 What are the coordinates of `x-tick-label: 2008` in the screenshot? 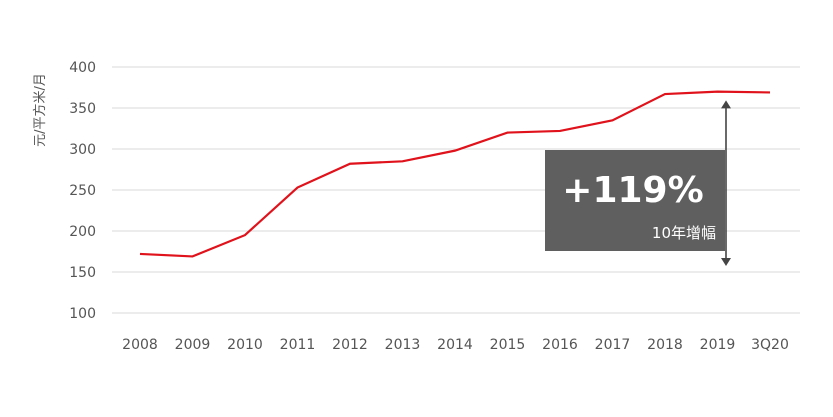 It's located at (140, 345).